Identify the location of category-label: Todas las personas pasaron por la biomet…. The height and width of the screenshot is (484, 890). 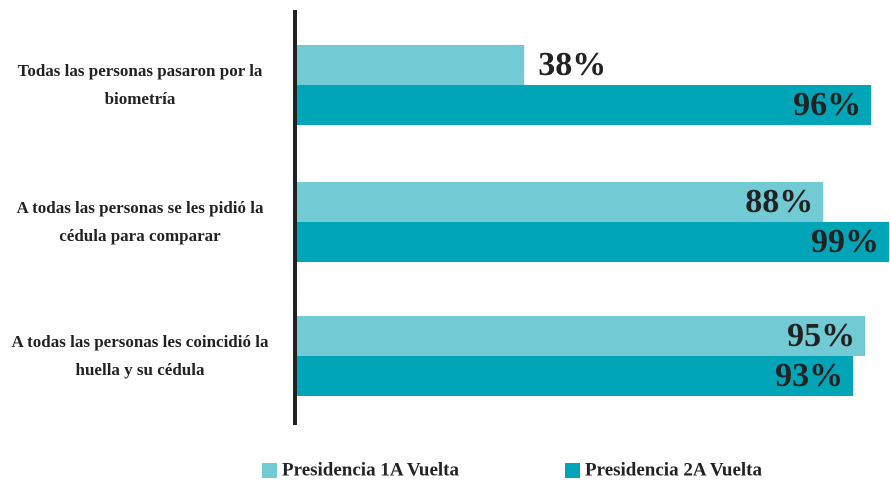
(140, 84).